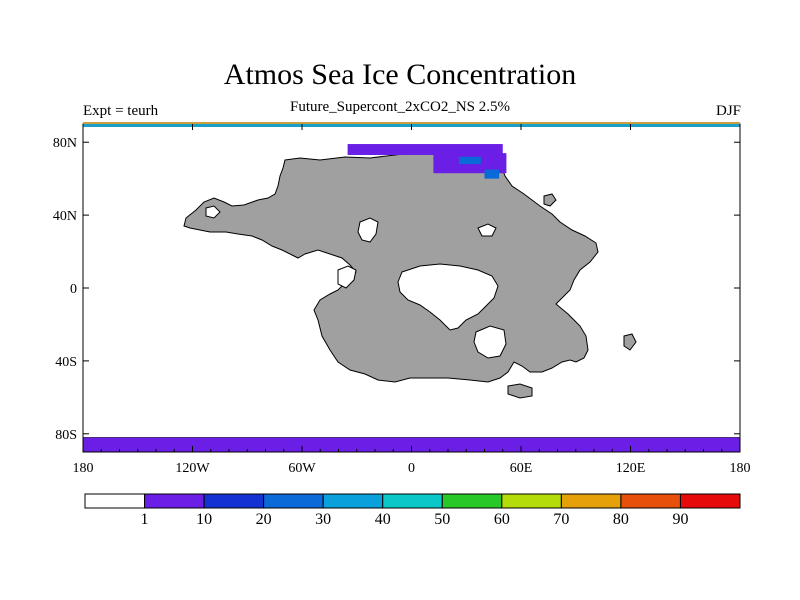  What do you see at coordinates (323, 519) in the screenshot?
I see `colorbar-label: 30` at bounding box center [323, 519].